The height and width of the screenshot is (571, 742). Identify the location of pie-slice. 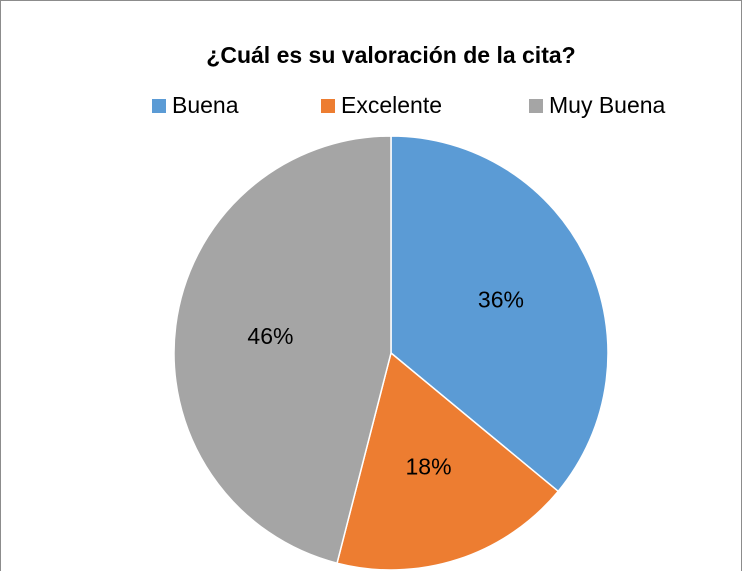
(448, 461).